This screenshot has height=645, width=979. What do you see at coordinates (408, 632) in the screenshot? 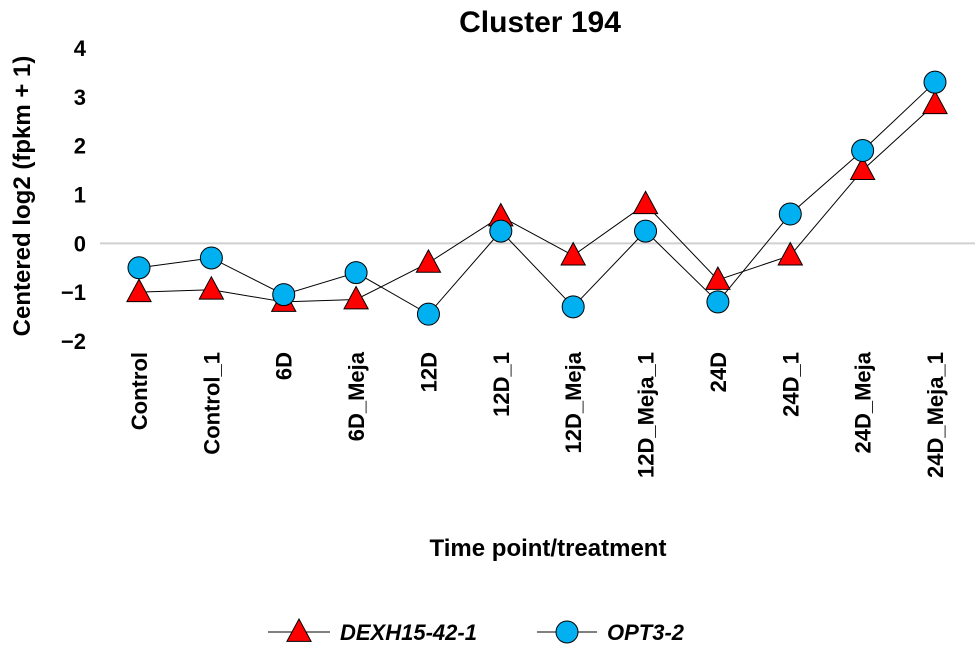
I see `legend-label: DEXH15-42-1` at bounding box center [408, 632].